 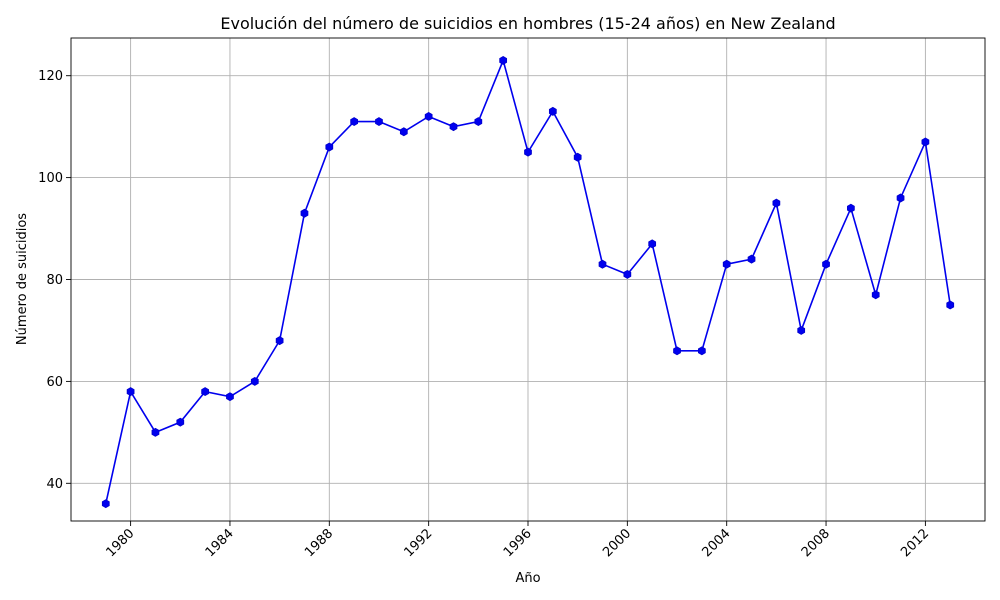 What do you see at coordinates (527, 578) in the screenshot?
I see `x-axis-label: Año` at bounding box center [527, 578].